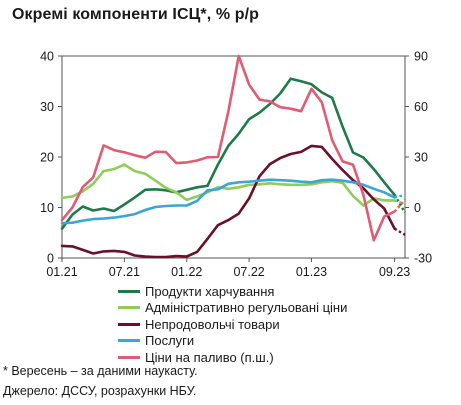 The height and width of the screenshot is (405, 461). What do you see at coordinates (61, 272) in the screenshot?
I see `x-tick-label: 01.21` at bounding box center [61, 272].